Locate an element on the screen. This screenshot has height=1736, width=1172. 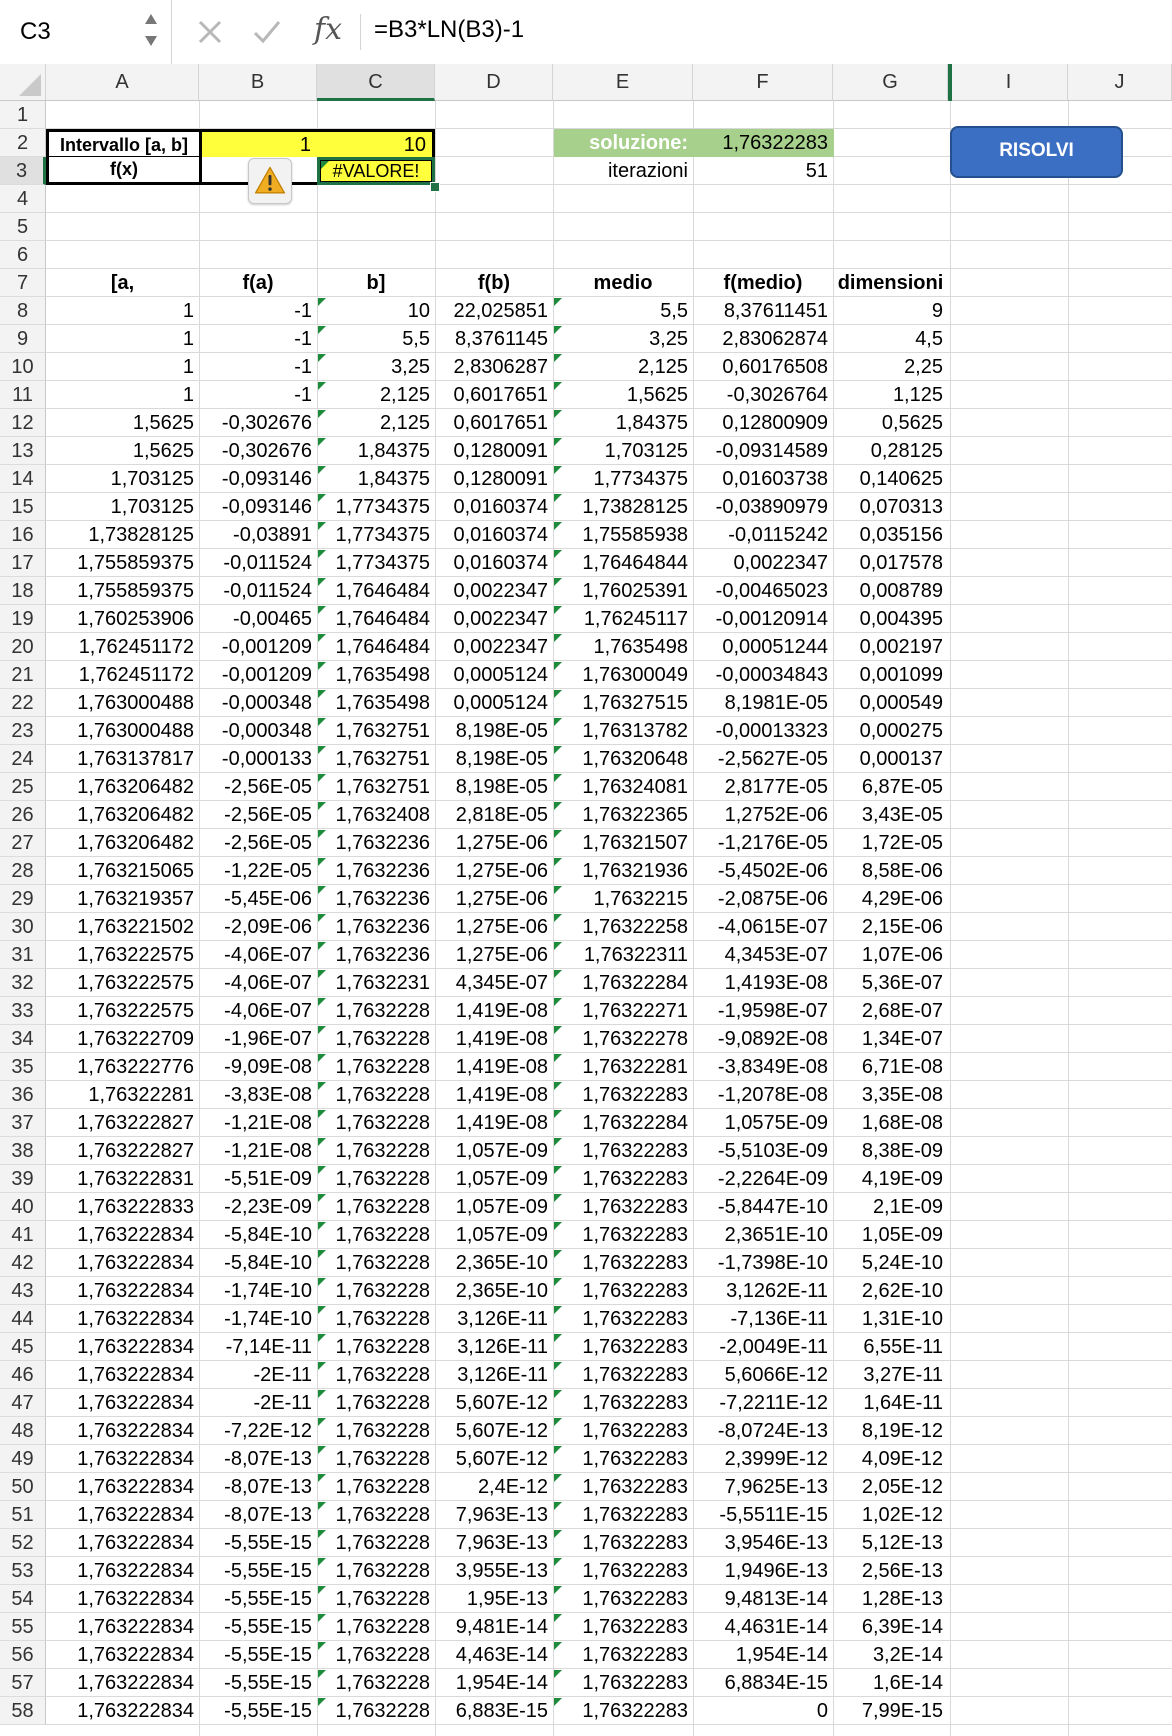
table-cell: 1,76245117 is located at coordinates (635, 619).